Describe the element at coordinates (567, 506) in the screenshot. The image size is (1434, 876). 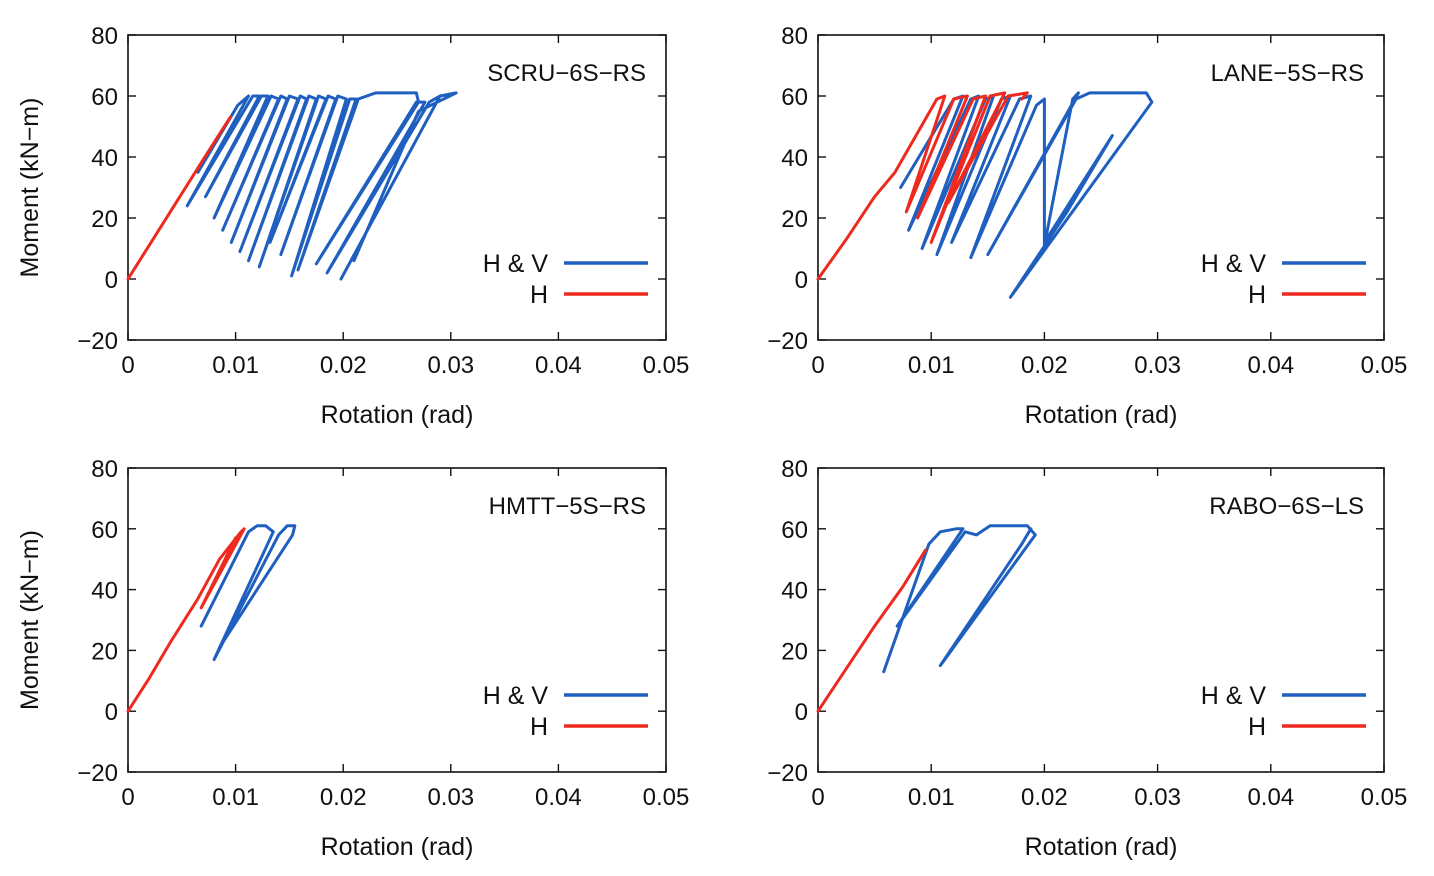
I see `panel-title: HMTT−5S−RS` at that location.